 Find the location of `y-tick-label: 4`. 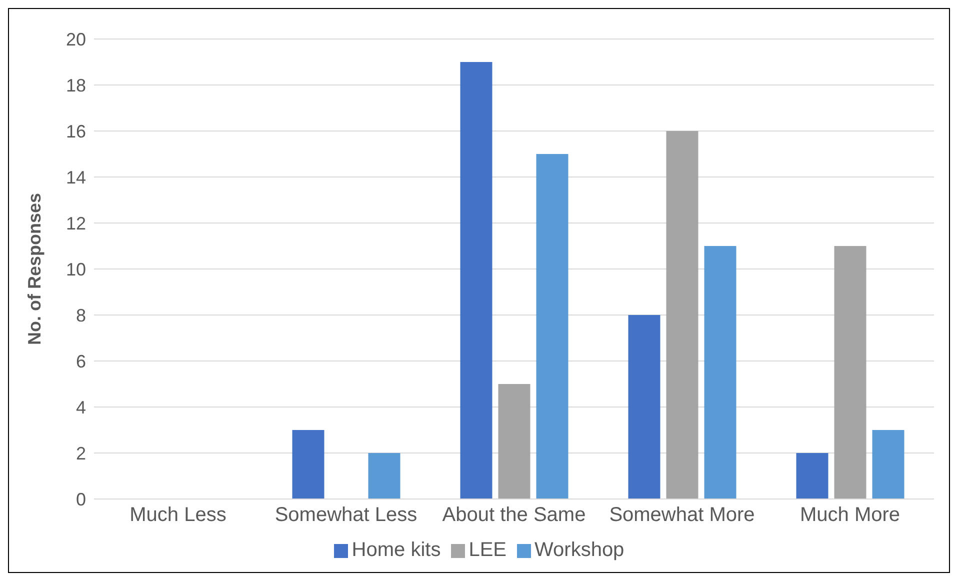

y-tick-label: 4 is located at coordinates (81, 407).